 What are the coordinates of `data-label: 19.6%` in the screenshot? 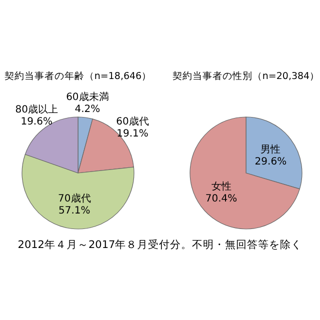 It's located at (36, 122).